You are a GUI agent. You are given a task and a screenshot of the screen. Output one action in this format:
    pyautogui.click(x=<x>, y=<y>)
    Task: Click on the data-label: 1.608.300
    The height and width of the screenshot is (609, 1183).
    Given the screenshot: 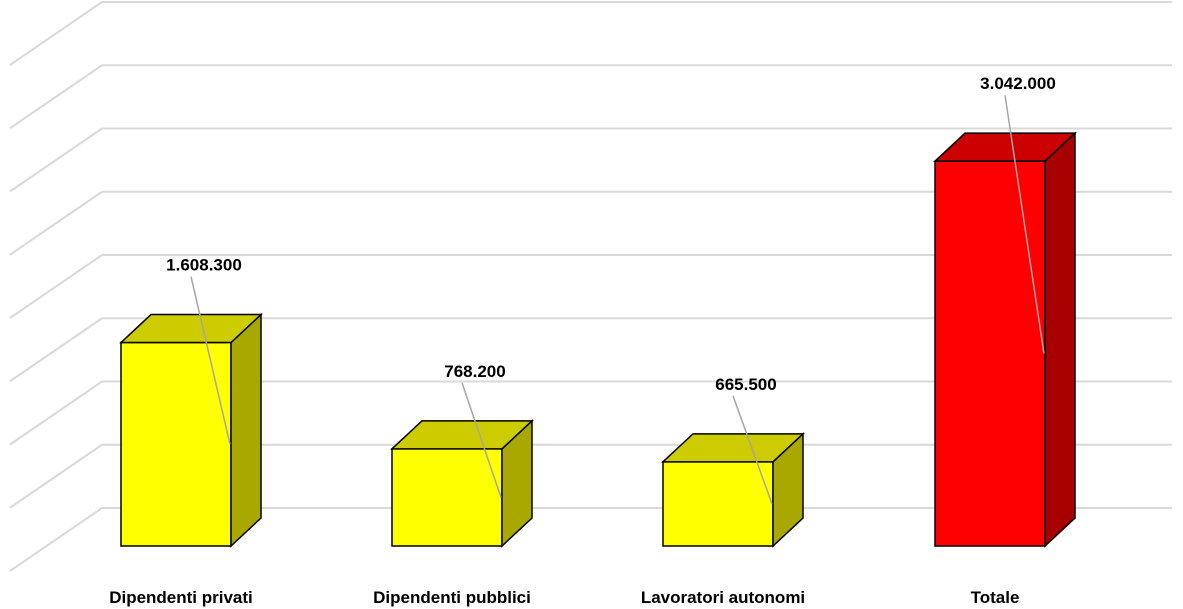 What is the action you would take?
    pyautogui.click(x=204, y=265)
    